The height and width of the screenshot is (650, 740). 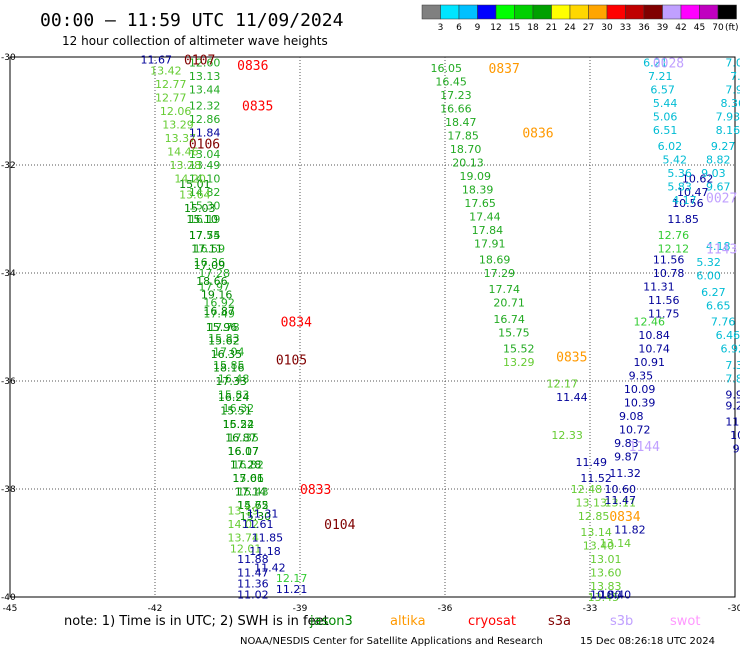 What do you see at coordinates (644, 447) in the screenshot?
I see `pass-time-label: 1144` at bounding box center [644, 447].